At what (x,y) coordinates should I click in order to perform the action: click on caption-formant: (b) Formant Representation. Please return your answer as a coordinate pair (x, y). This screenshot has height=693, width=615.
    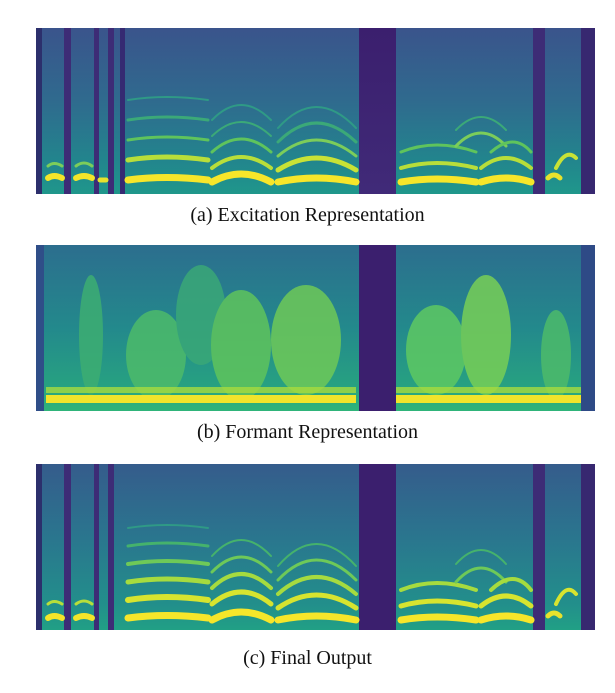
    Looking at the image, I should click on (307, 432).